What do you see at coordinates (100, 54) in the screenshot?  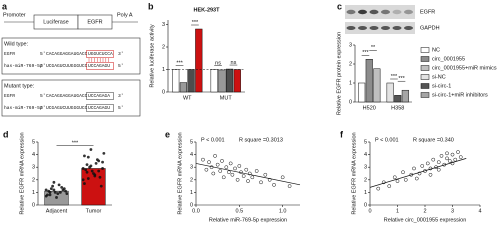 I see `seed-box` at bounding box center [100, 54].